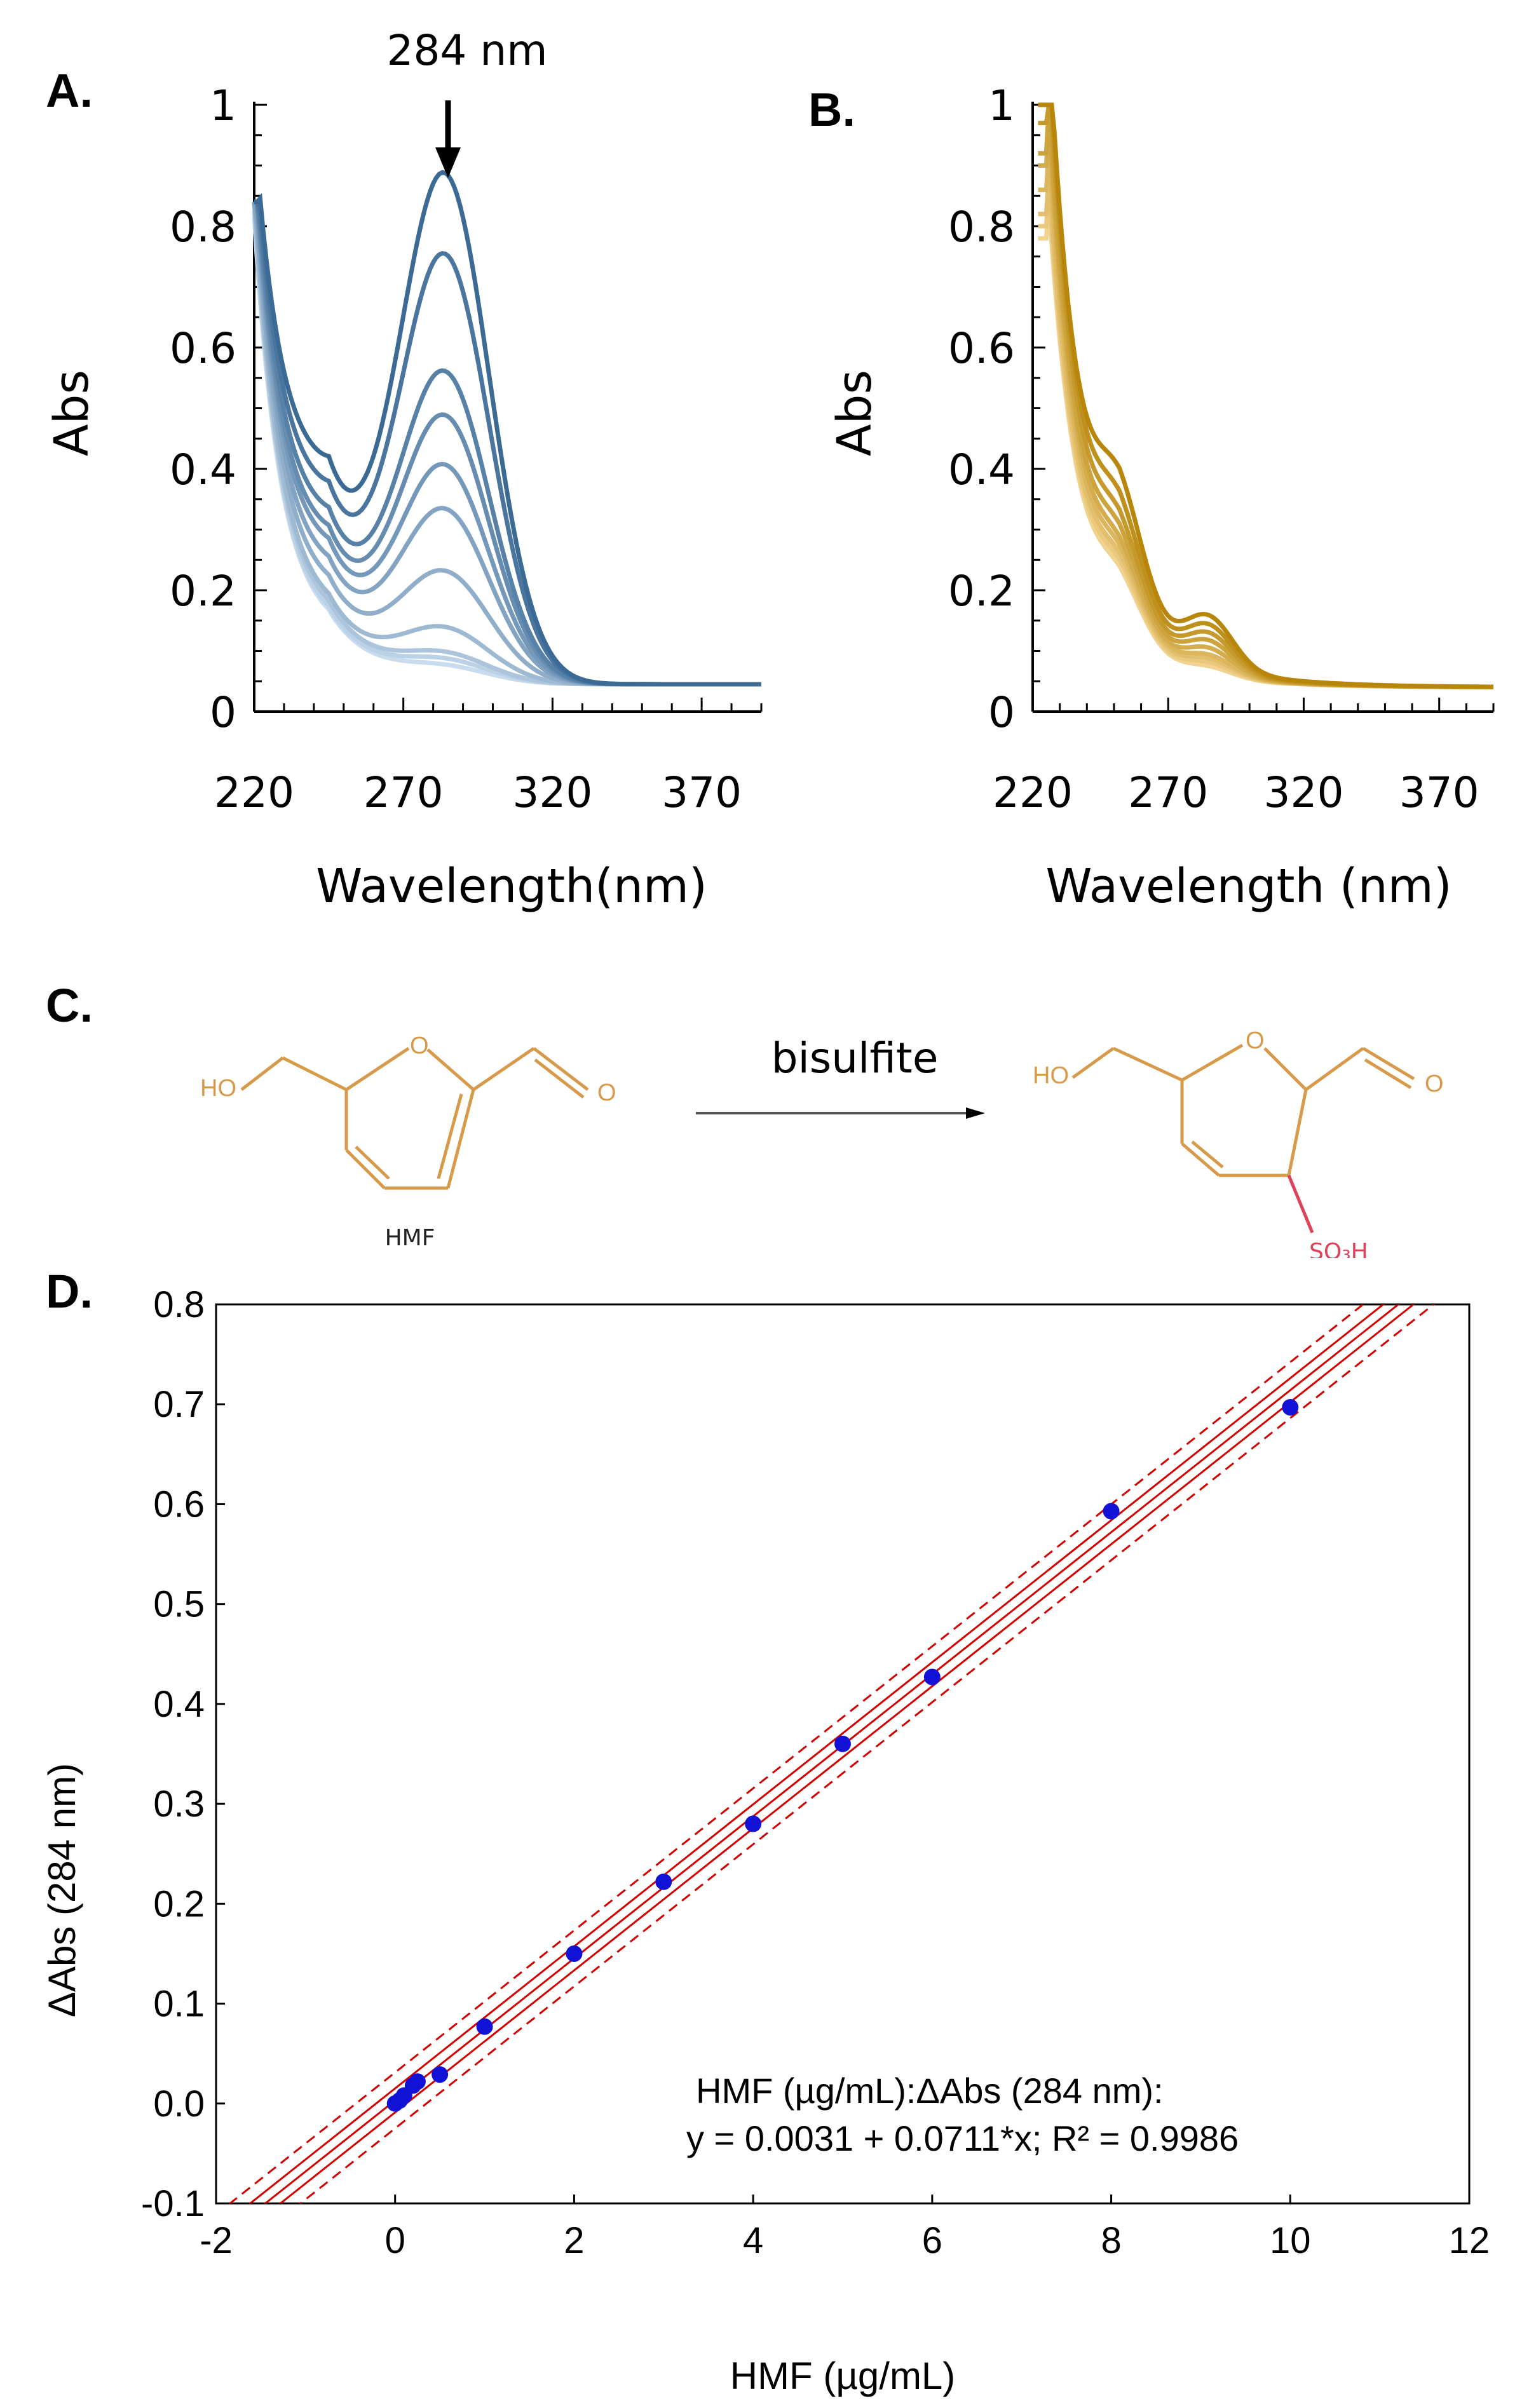 The image size is (1529, 2408). I want to click on chart-d-x-tick-label: 4, so click(753, 2240).